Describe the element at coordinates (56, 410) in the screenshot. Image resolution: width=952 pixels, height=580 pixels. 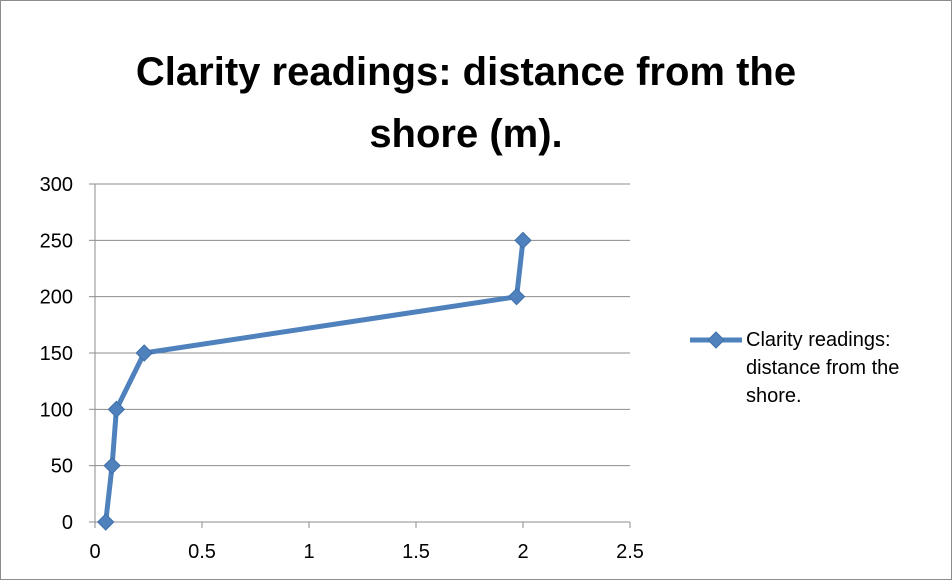
I see `y-tick-label-100: 100` at that location.